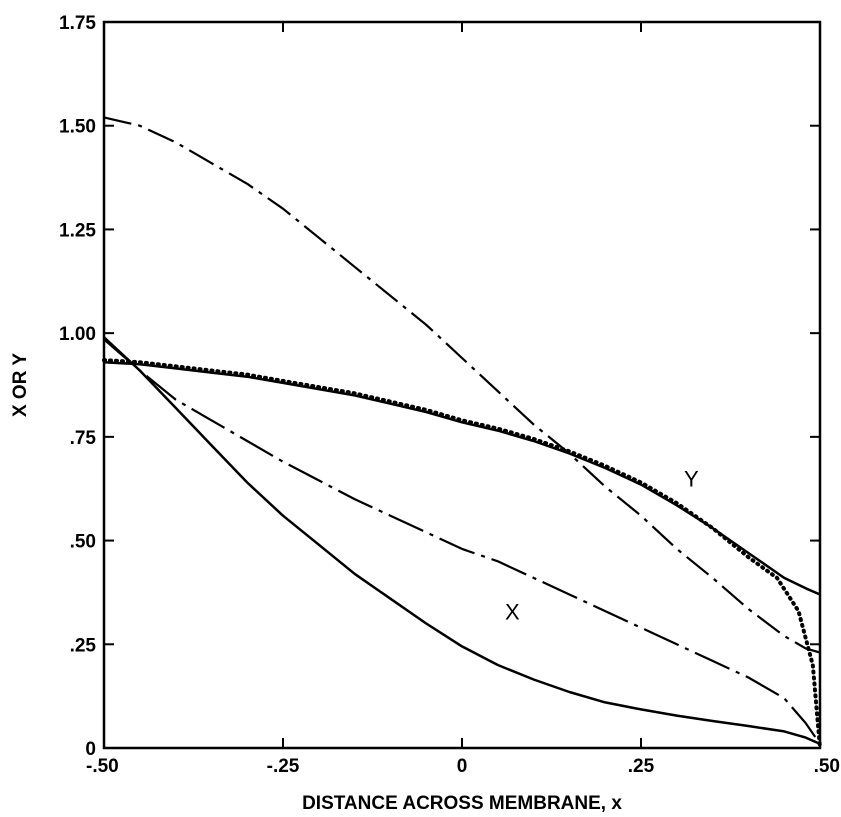 This screenshot has width=841, height=817. What do you see at coordinates (77, 230) in the screenshot?
I see `y-tick-label: 1.25` at bounding box center [77, 230].